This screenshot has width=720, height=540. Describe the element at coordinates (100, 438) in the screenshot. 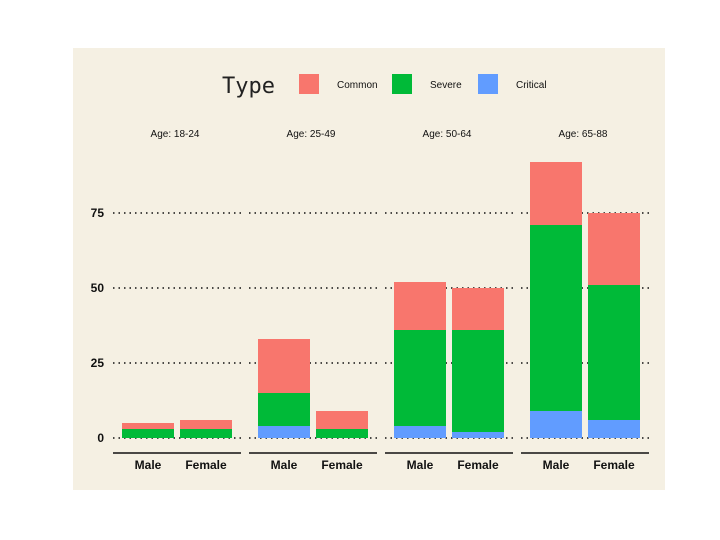

I see `y-tick-label: 0` at that location.